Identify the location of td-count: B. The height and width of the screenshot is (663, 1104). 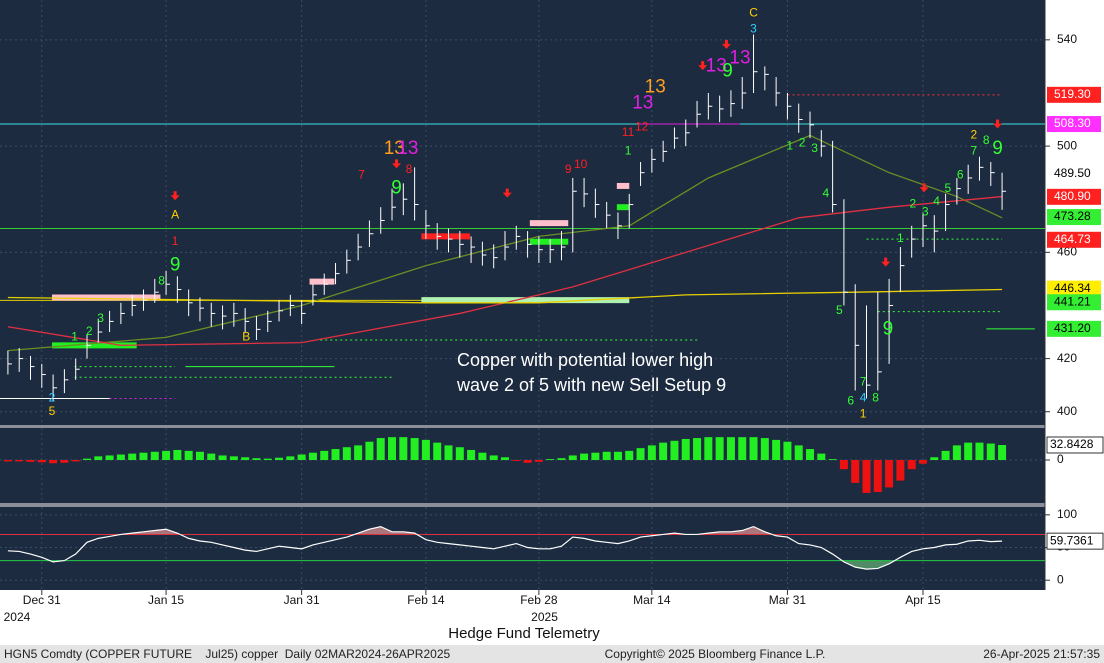
(246, 337).